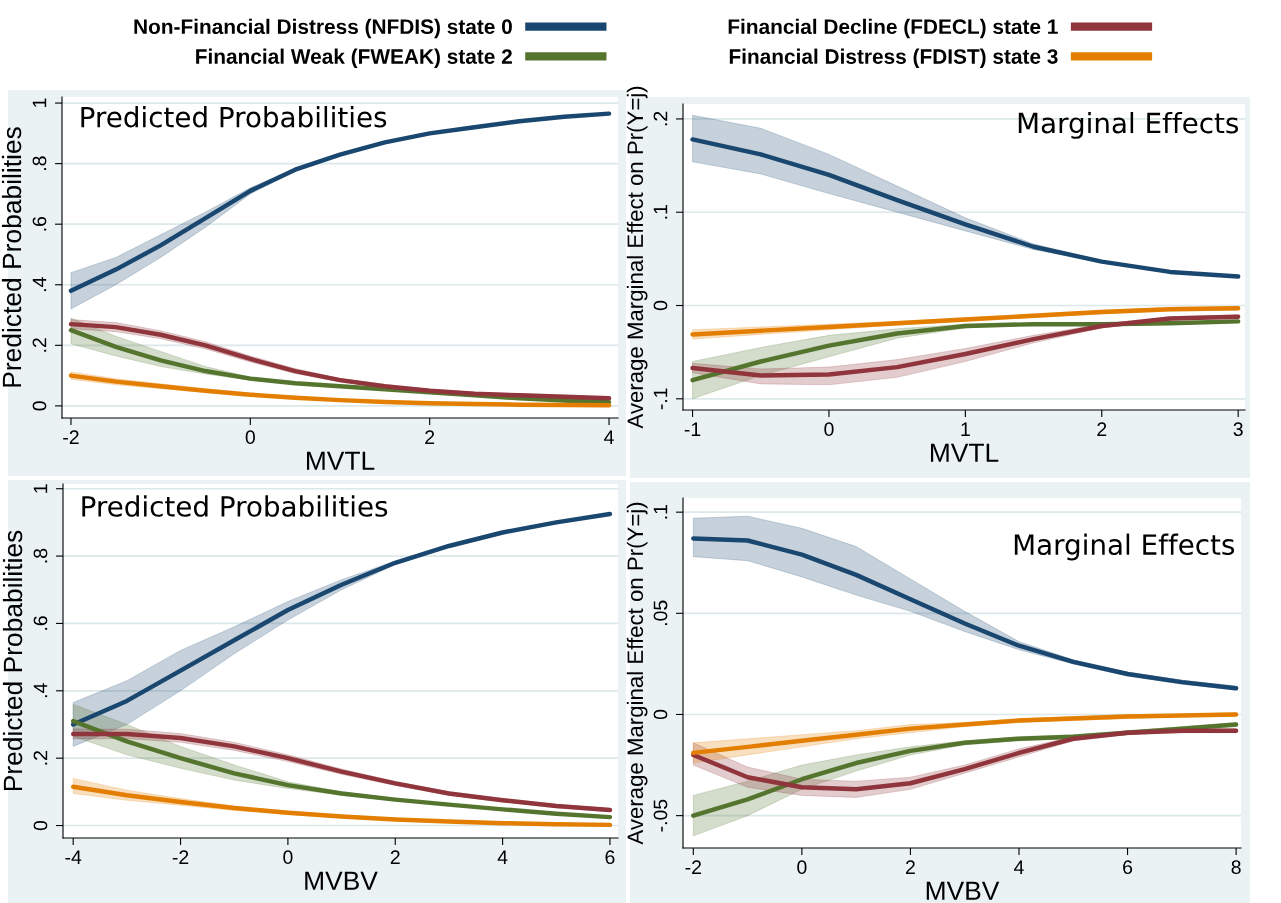 The width and height of the screenshot is (1281, 903). I want to click on legend-label: Financial Decline (FDECL) state 1, so click(893, 28).